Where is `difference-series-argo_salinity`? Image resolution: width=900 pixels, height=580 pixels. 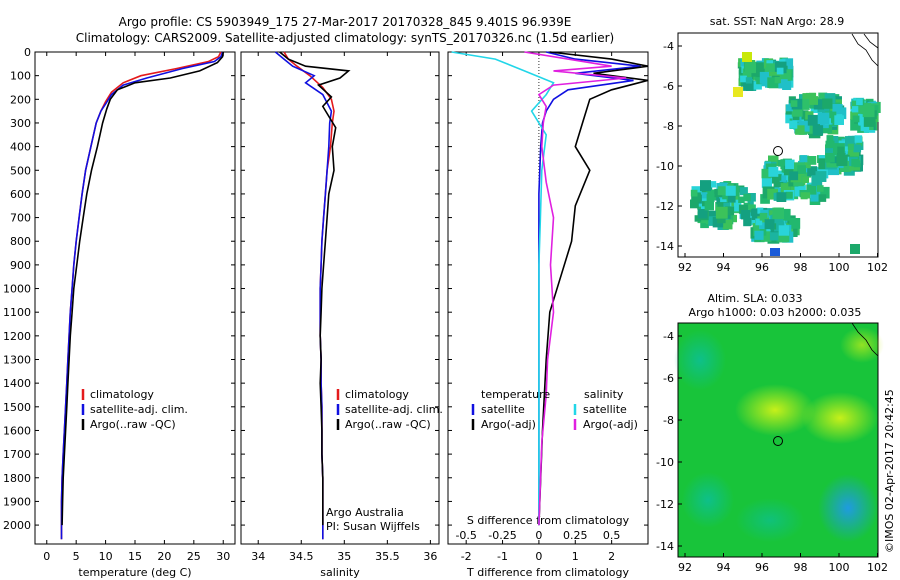
difference-series-argo_salinity is located at coordinates (575, 288).